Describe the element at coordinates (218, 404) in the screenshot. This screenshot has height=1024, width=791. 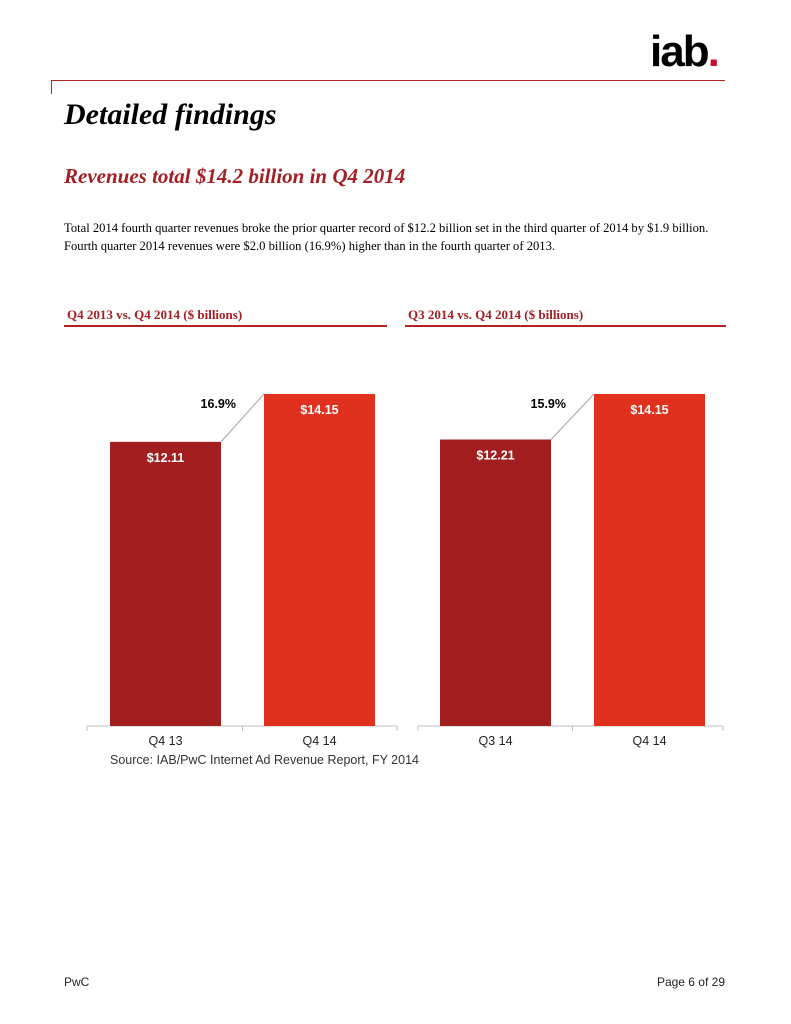
I see `growth-label: 16.9%` at that location.